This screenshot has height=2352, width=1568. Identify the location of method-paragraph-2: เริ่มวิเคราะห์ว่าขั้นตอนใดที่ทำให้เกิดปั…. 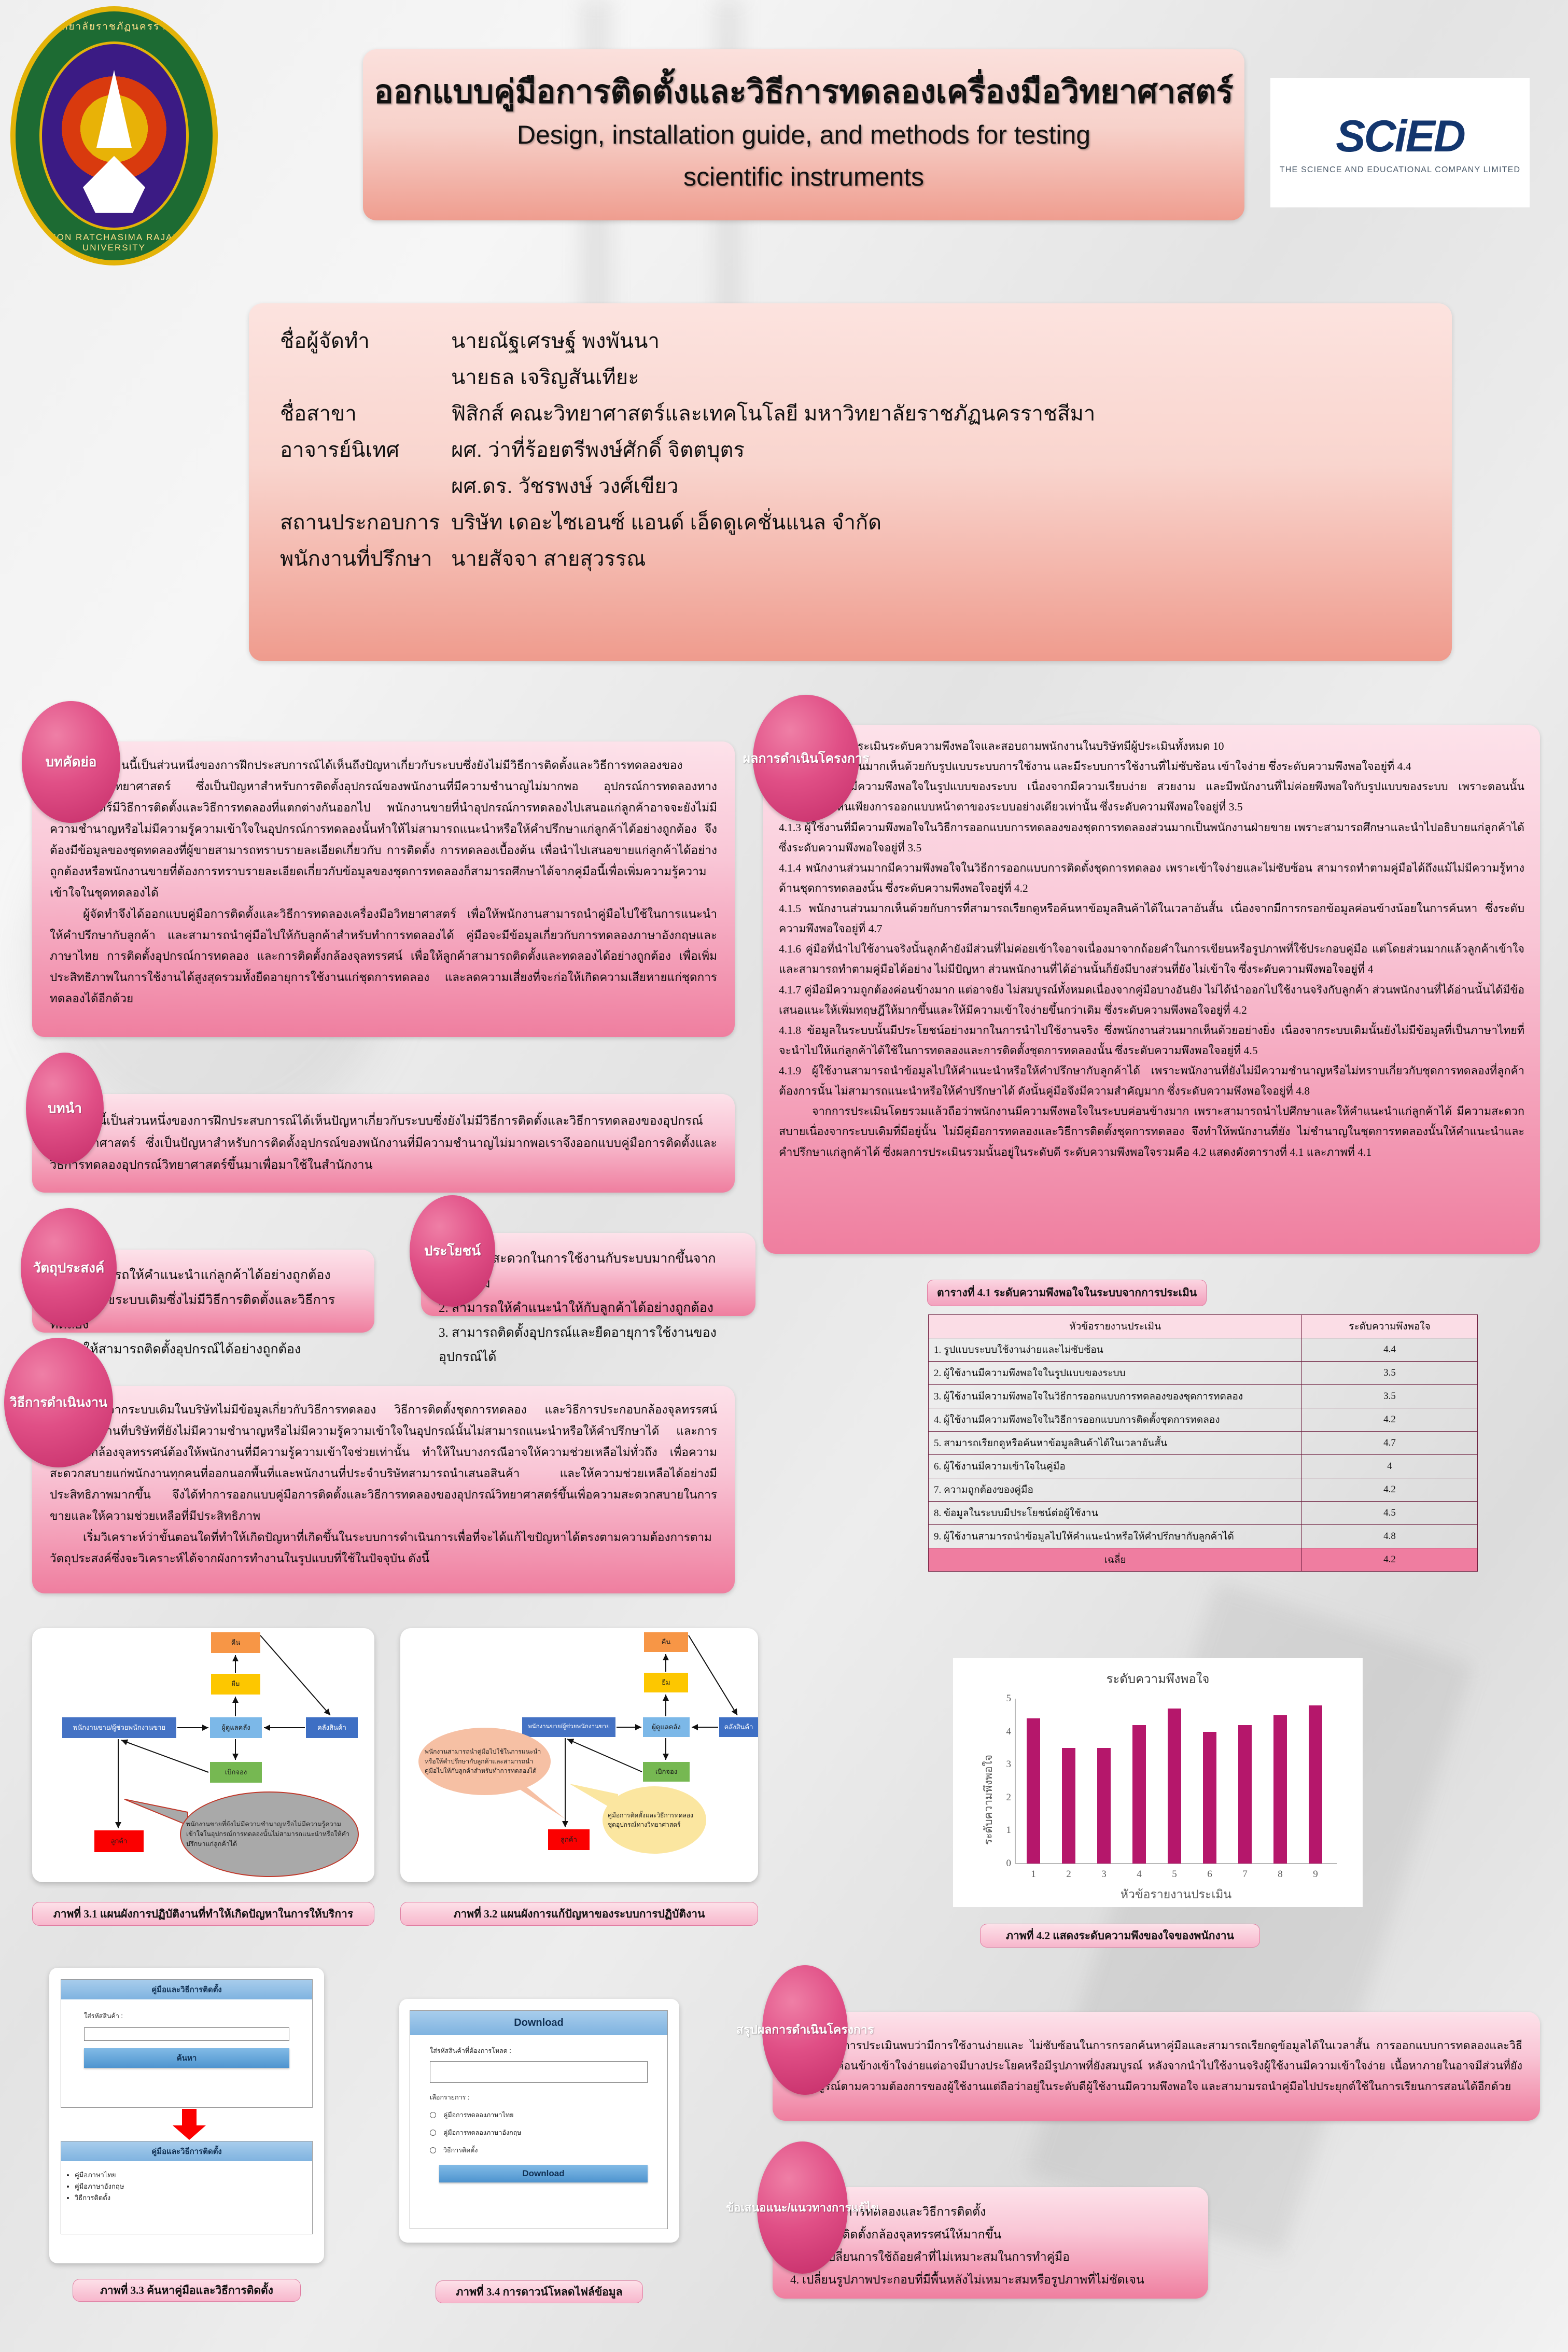
(381, 1547).